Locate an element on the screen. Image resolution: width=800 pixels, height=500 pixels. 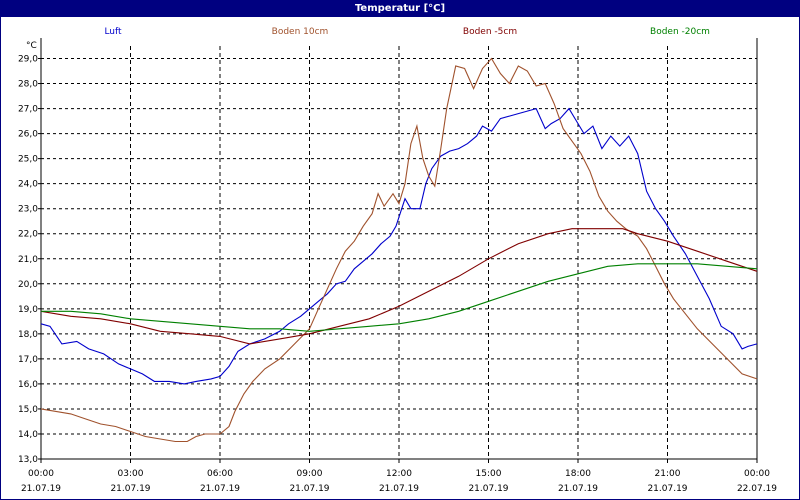
series-line-boden-20cm is located at coordinates (399, 297).